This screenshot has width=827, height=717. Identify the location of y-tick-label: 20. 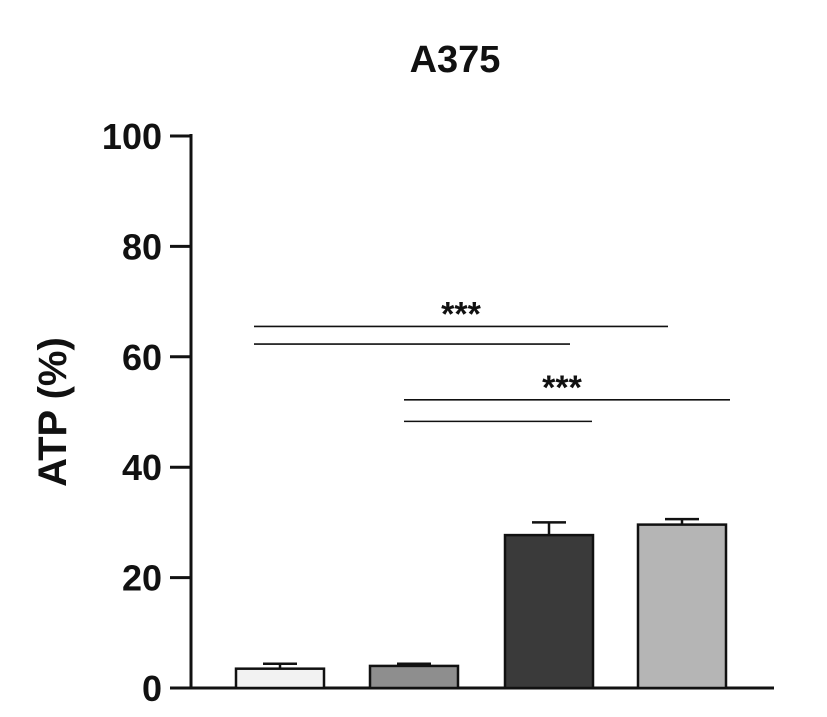
(142, 578).